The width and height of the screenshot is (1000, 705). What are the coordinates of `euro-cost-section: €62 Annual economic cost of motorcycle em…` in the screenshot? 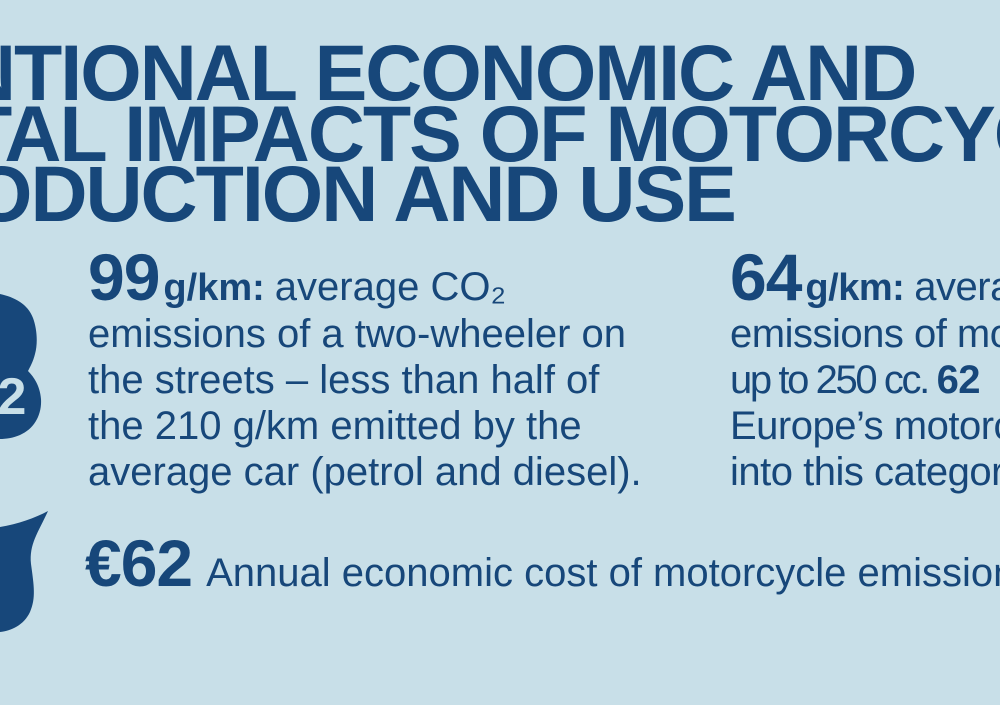 It's located at (542, 563).